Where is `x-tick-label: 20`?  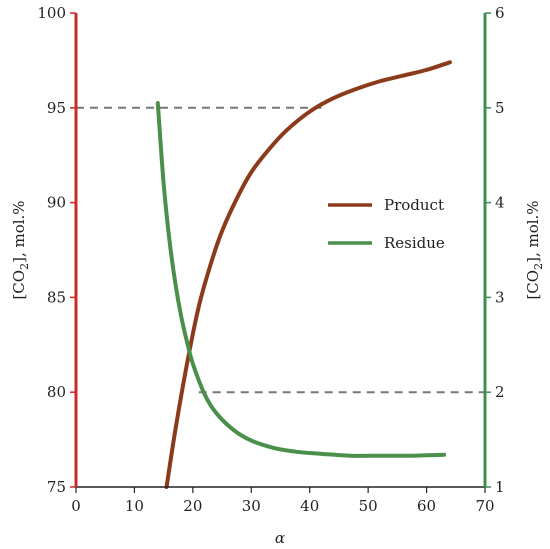
x-tick-label: 20 is located at coordinates (192, 506).